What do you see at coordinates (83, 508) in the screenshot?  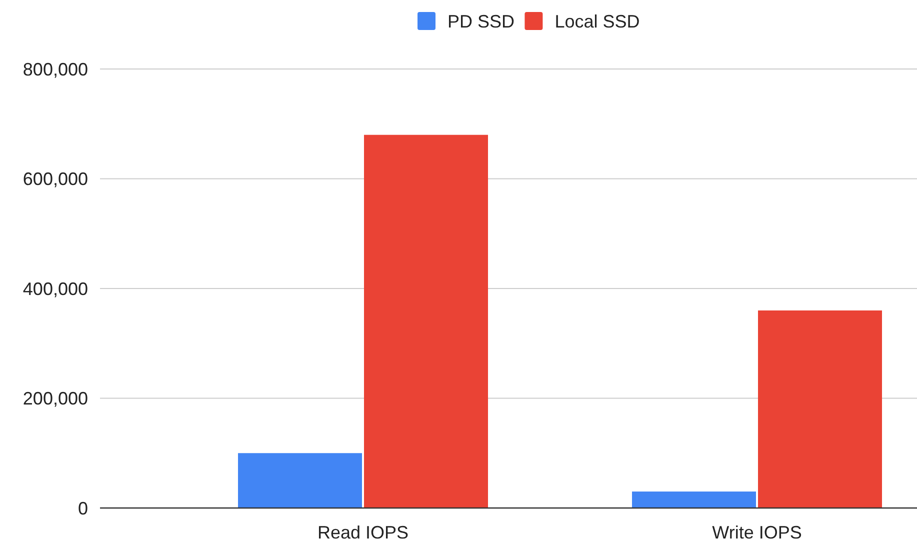 I see `y-tick-label: 0` at bounding box center [83, 508].